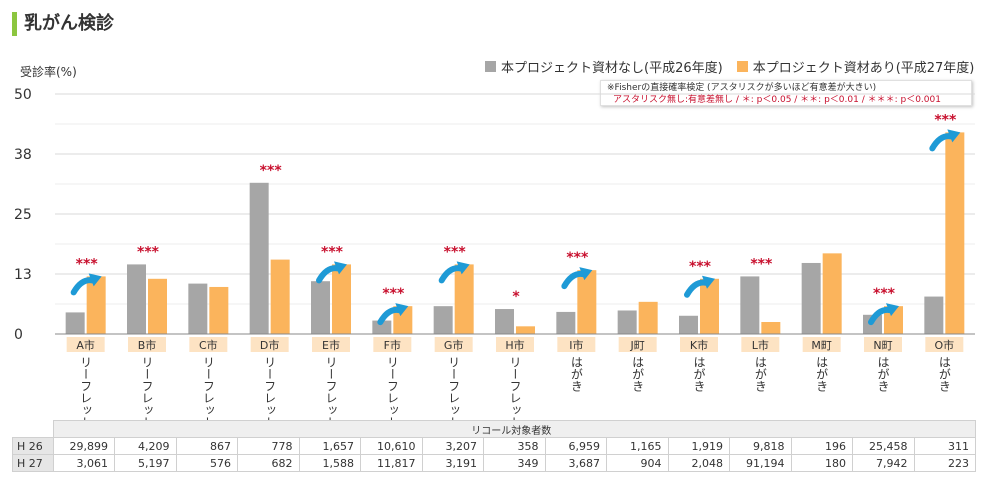 The height and width of the screenshot is (482, 994). I want to click on table-cell: 3,061, so click(83, 463).